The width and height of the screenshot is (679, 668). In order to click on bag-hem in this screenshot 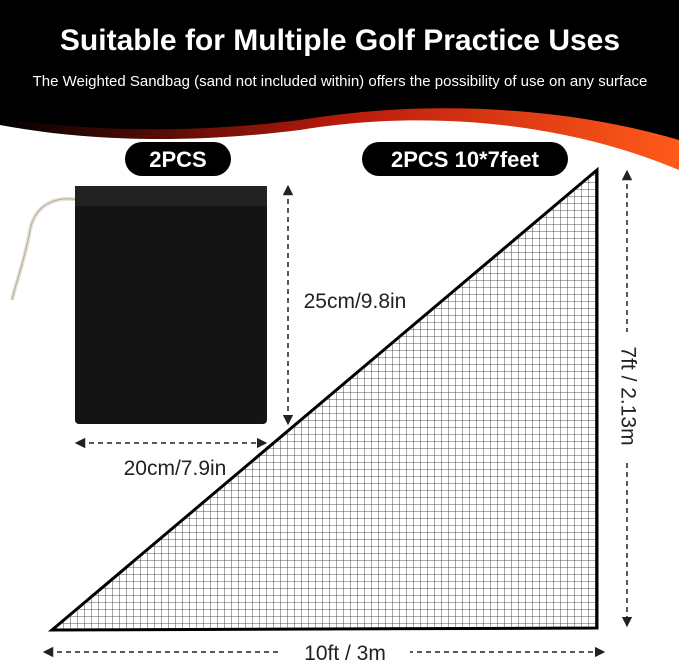, I will do `click(171, 196)`.